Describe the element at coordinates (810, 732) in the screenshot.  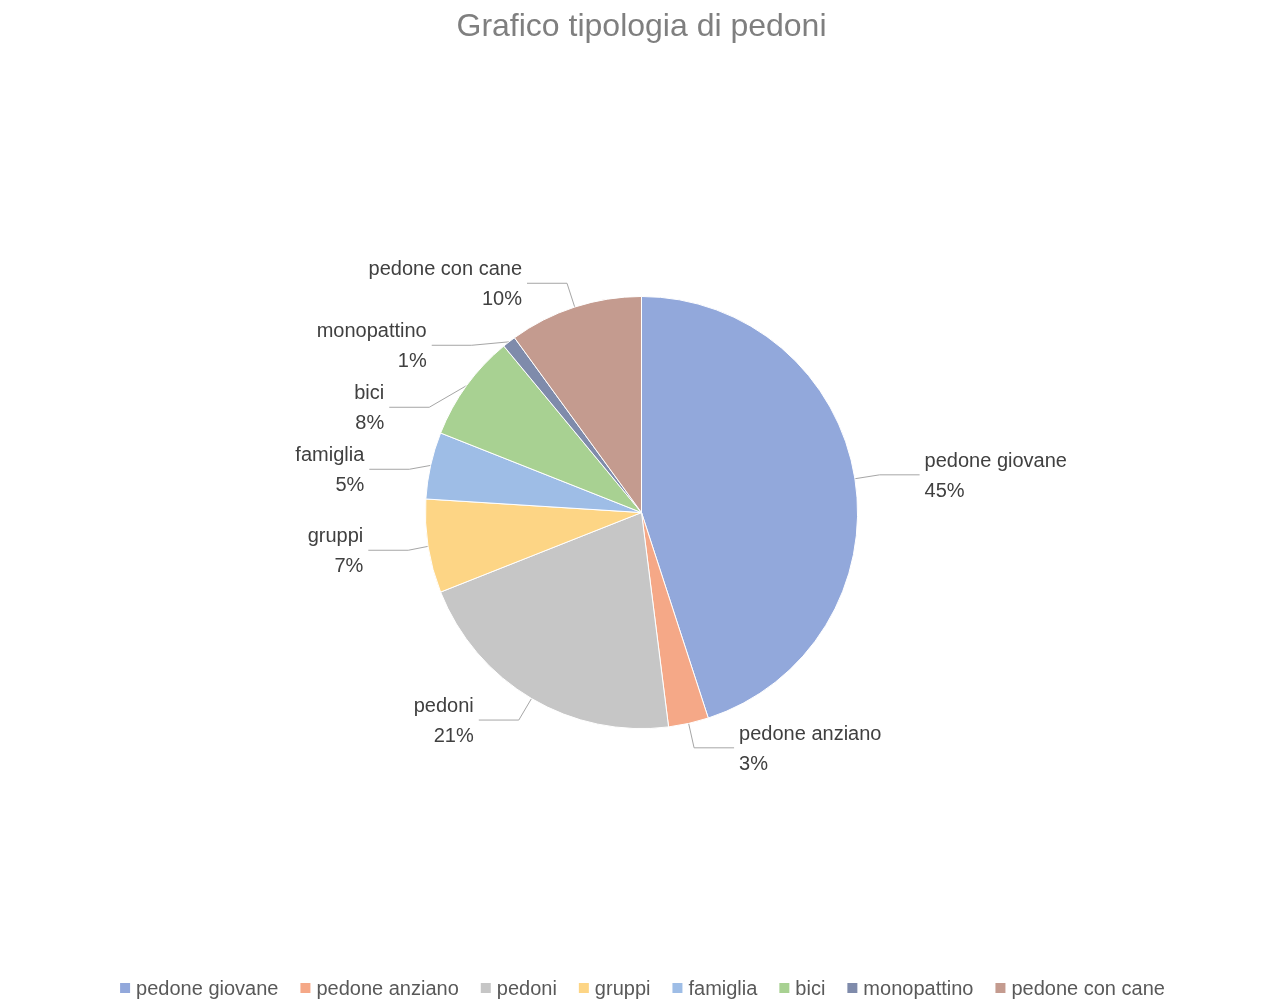
I see `slice-label: pedone anziano` at that location.